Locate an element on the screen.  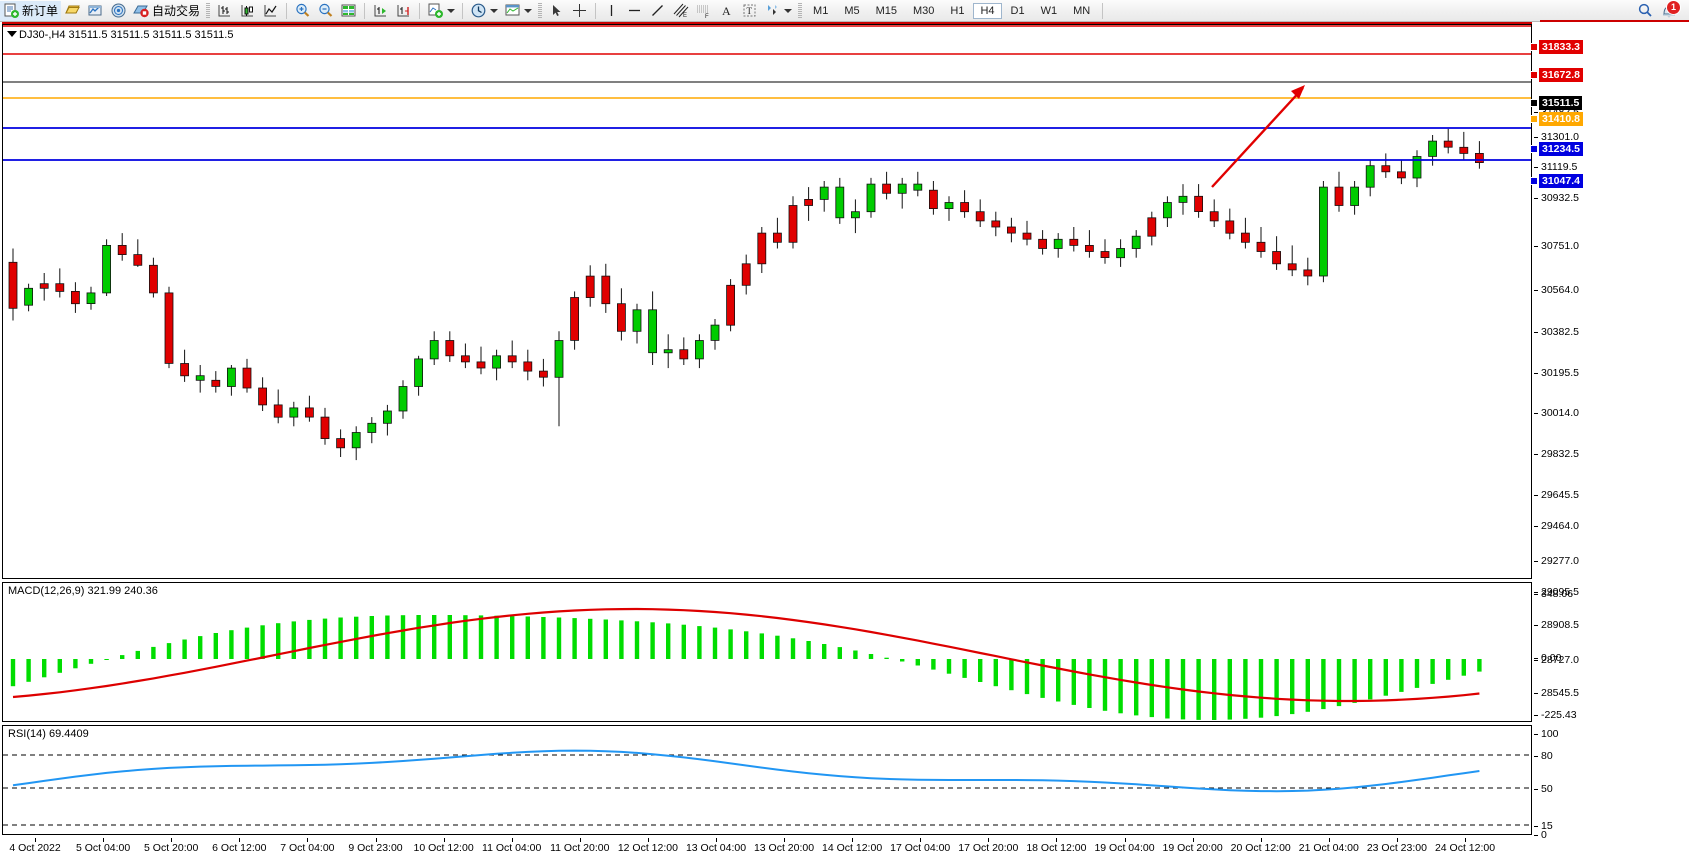
text-icon: A is located at coordinates (726, 10).